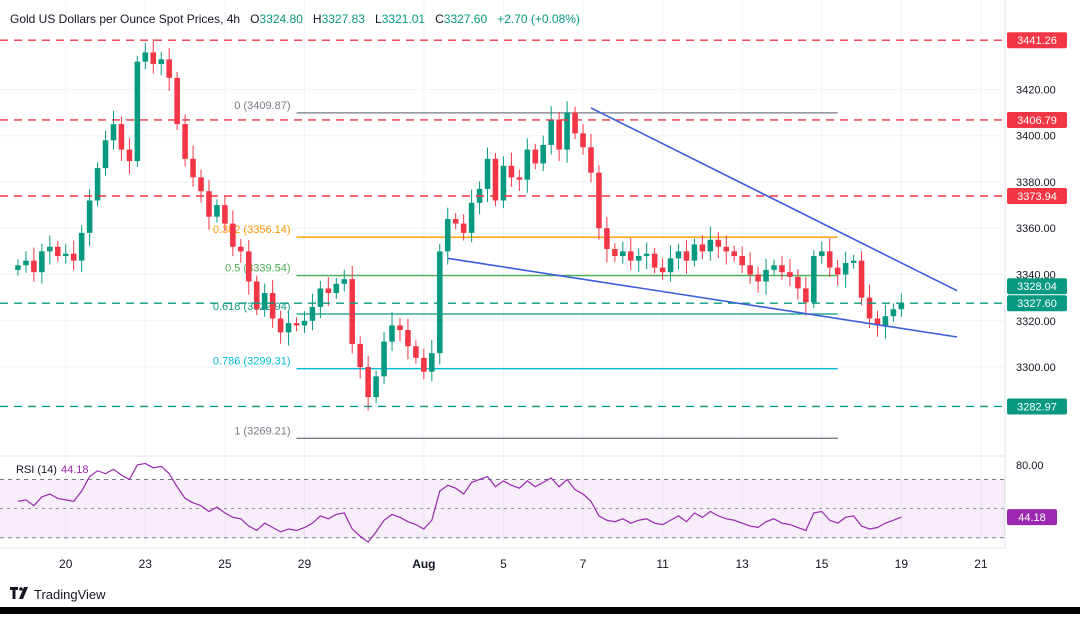 The image size is (1080, 619). I want to click on y-tick-label: 3380.00, so click(1036, 183).